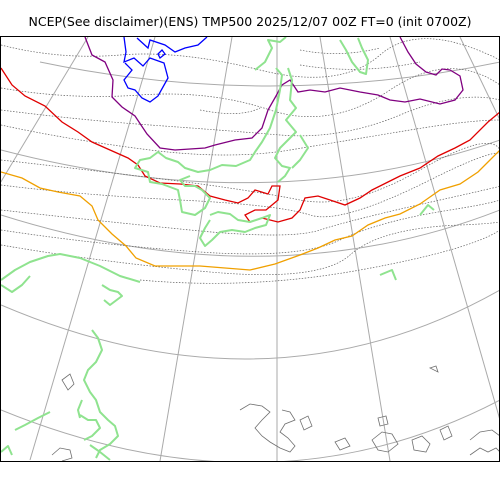  What do you see at coordinates (172, 45) in the screenshot?
I see `isotherm-blue-west` at bounding box center [172, 45].